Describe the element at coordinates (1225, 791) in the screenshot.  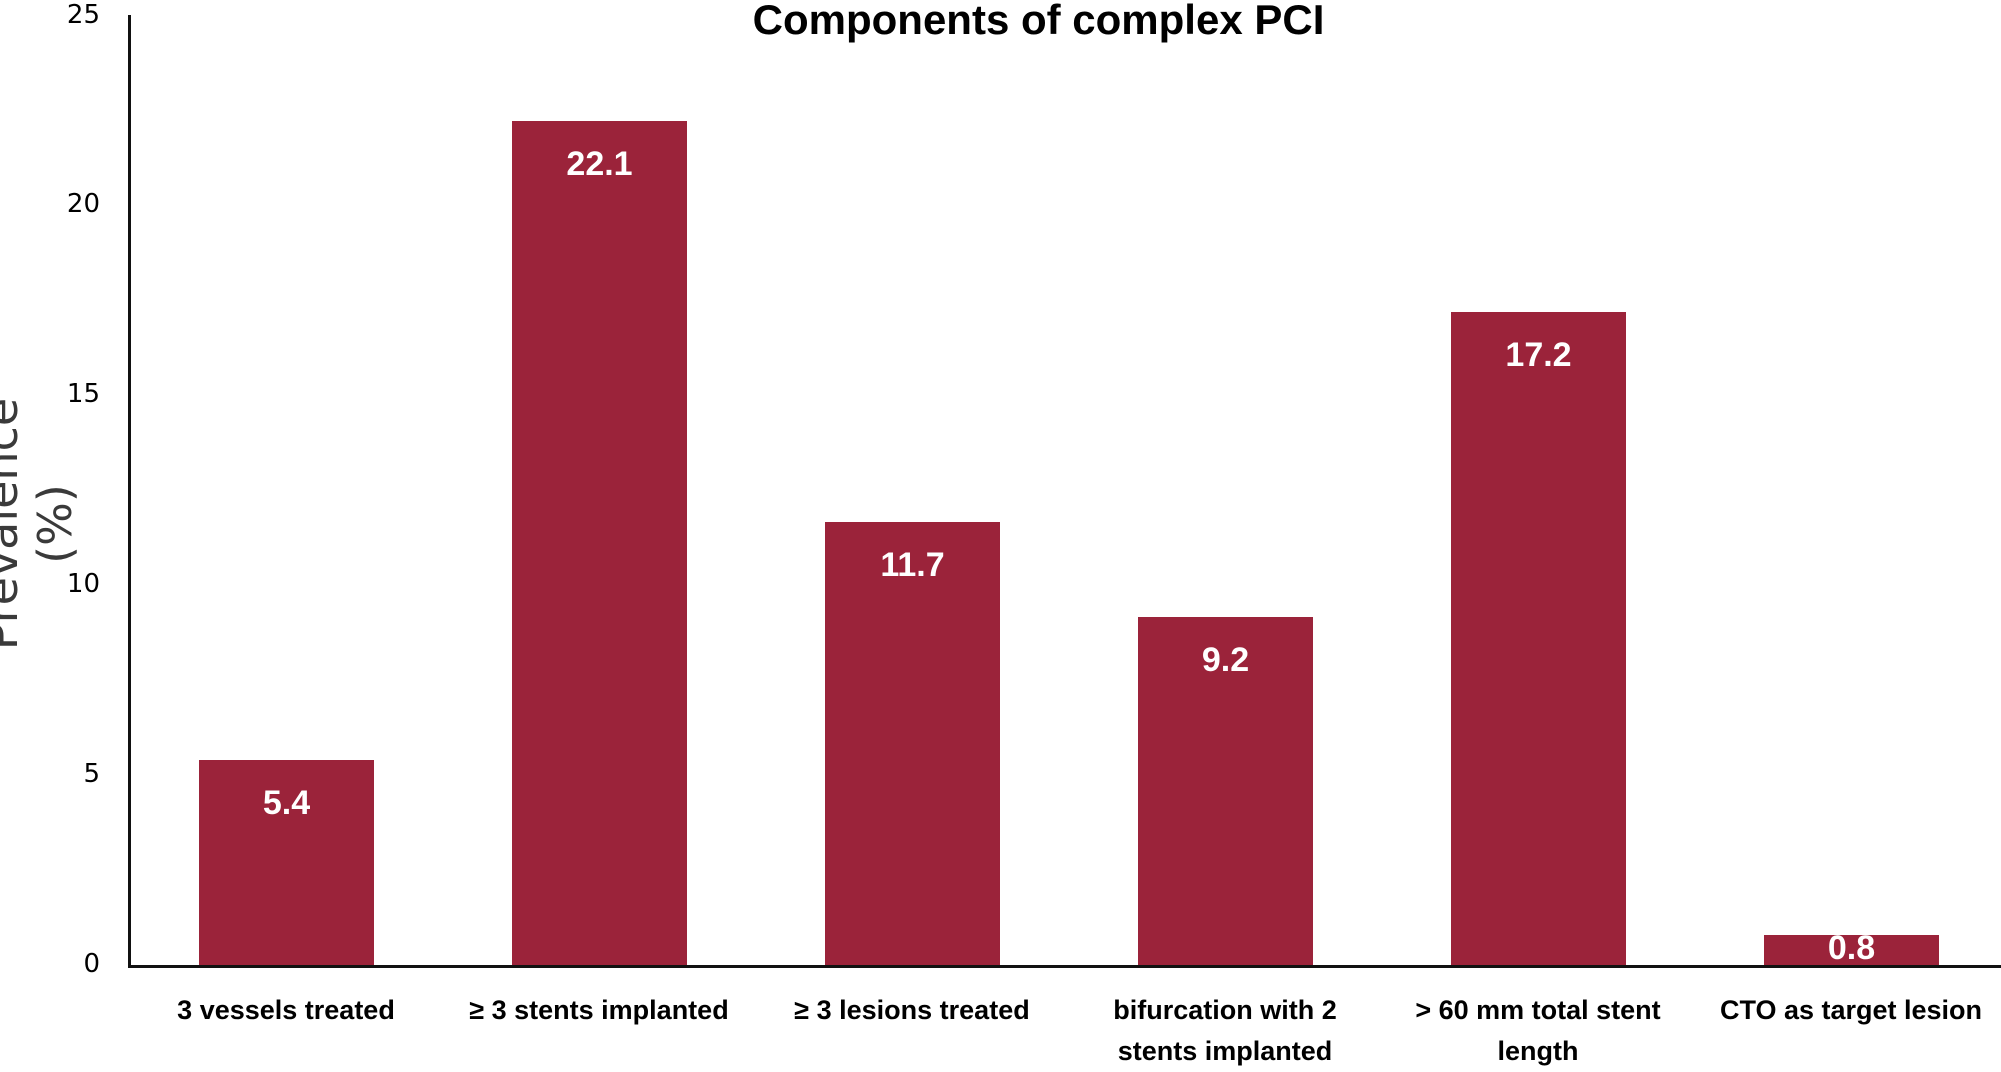
I see `bar-bifurcation: 9.2` at that location.